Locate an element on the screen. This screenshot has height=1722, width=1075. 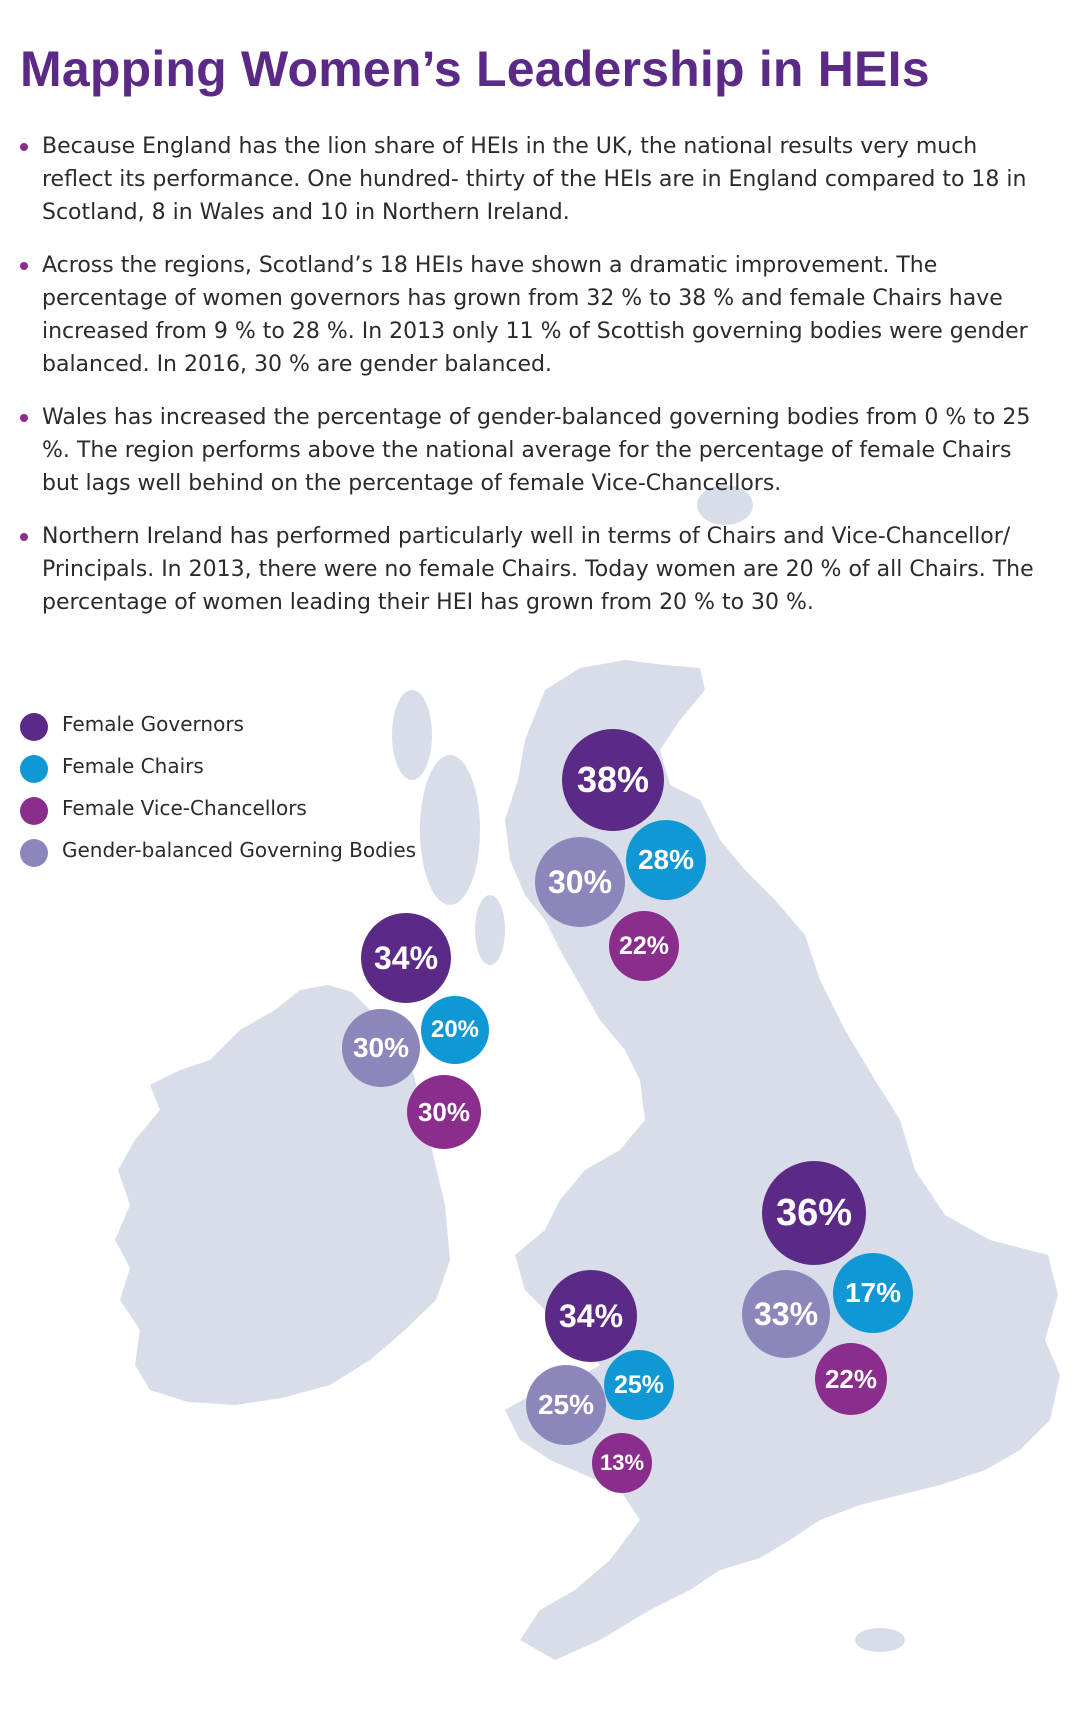
northern-ireland-female-vice-chancellors-bubble: 30% is located at coordinates (444, 1112).